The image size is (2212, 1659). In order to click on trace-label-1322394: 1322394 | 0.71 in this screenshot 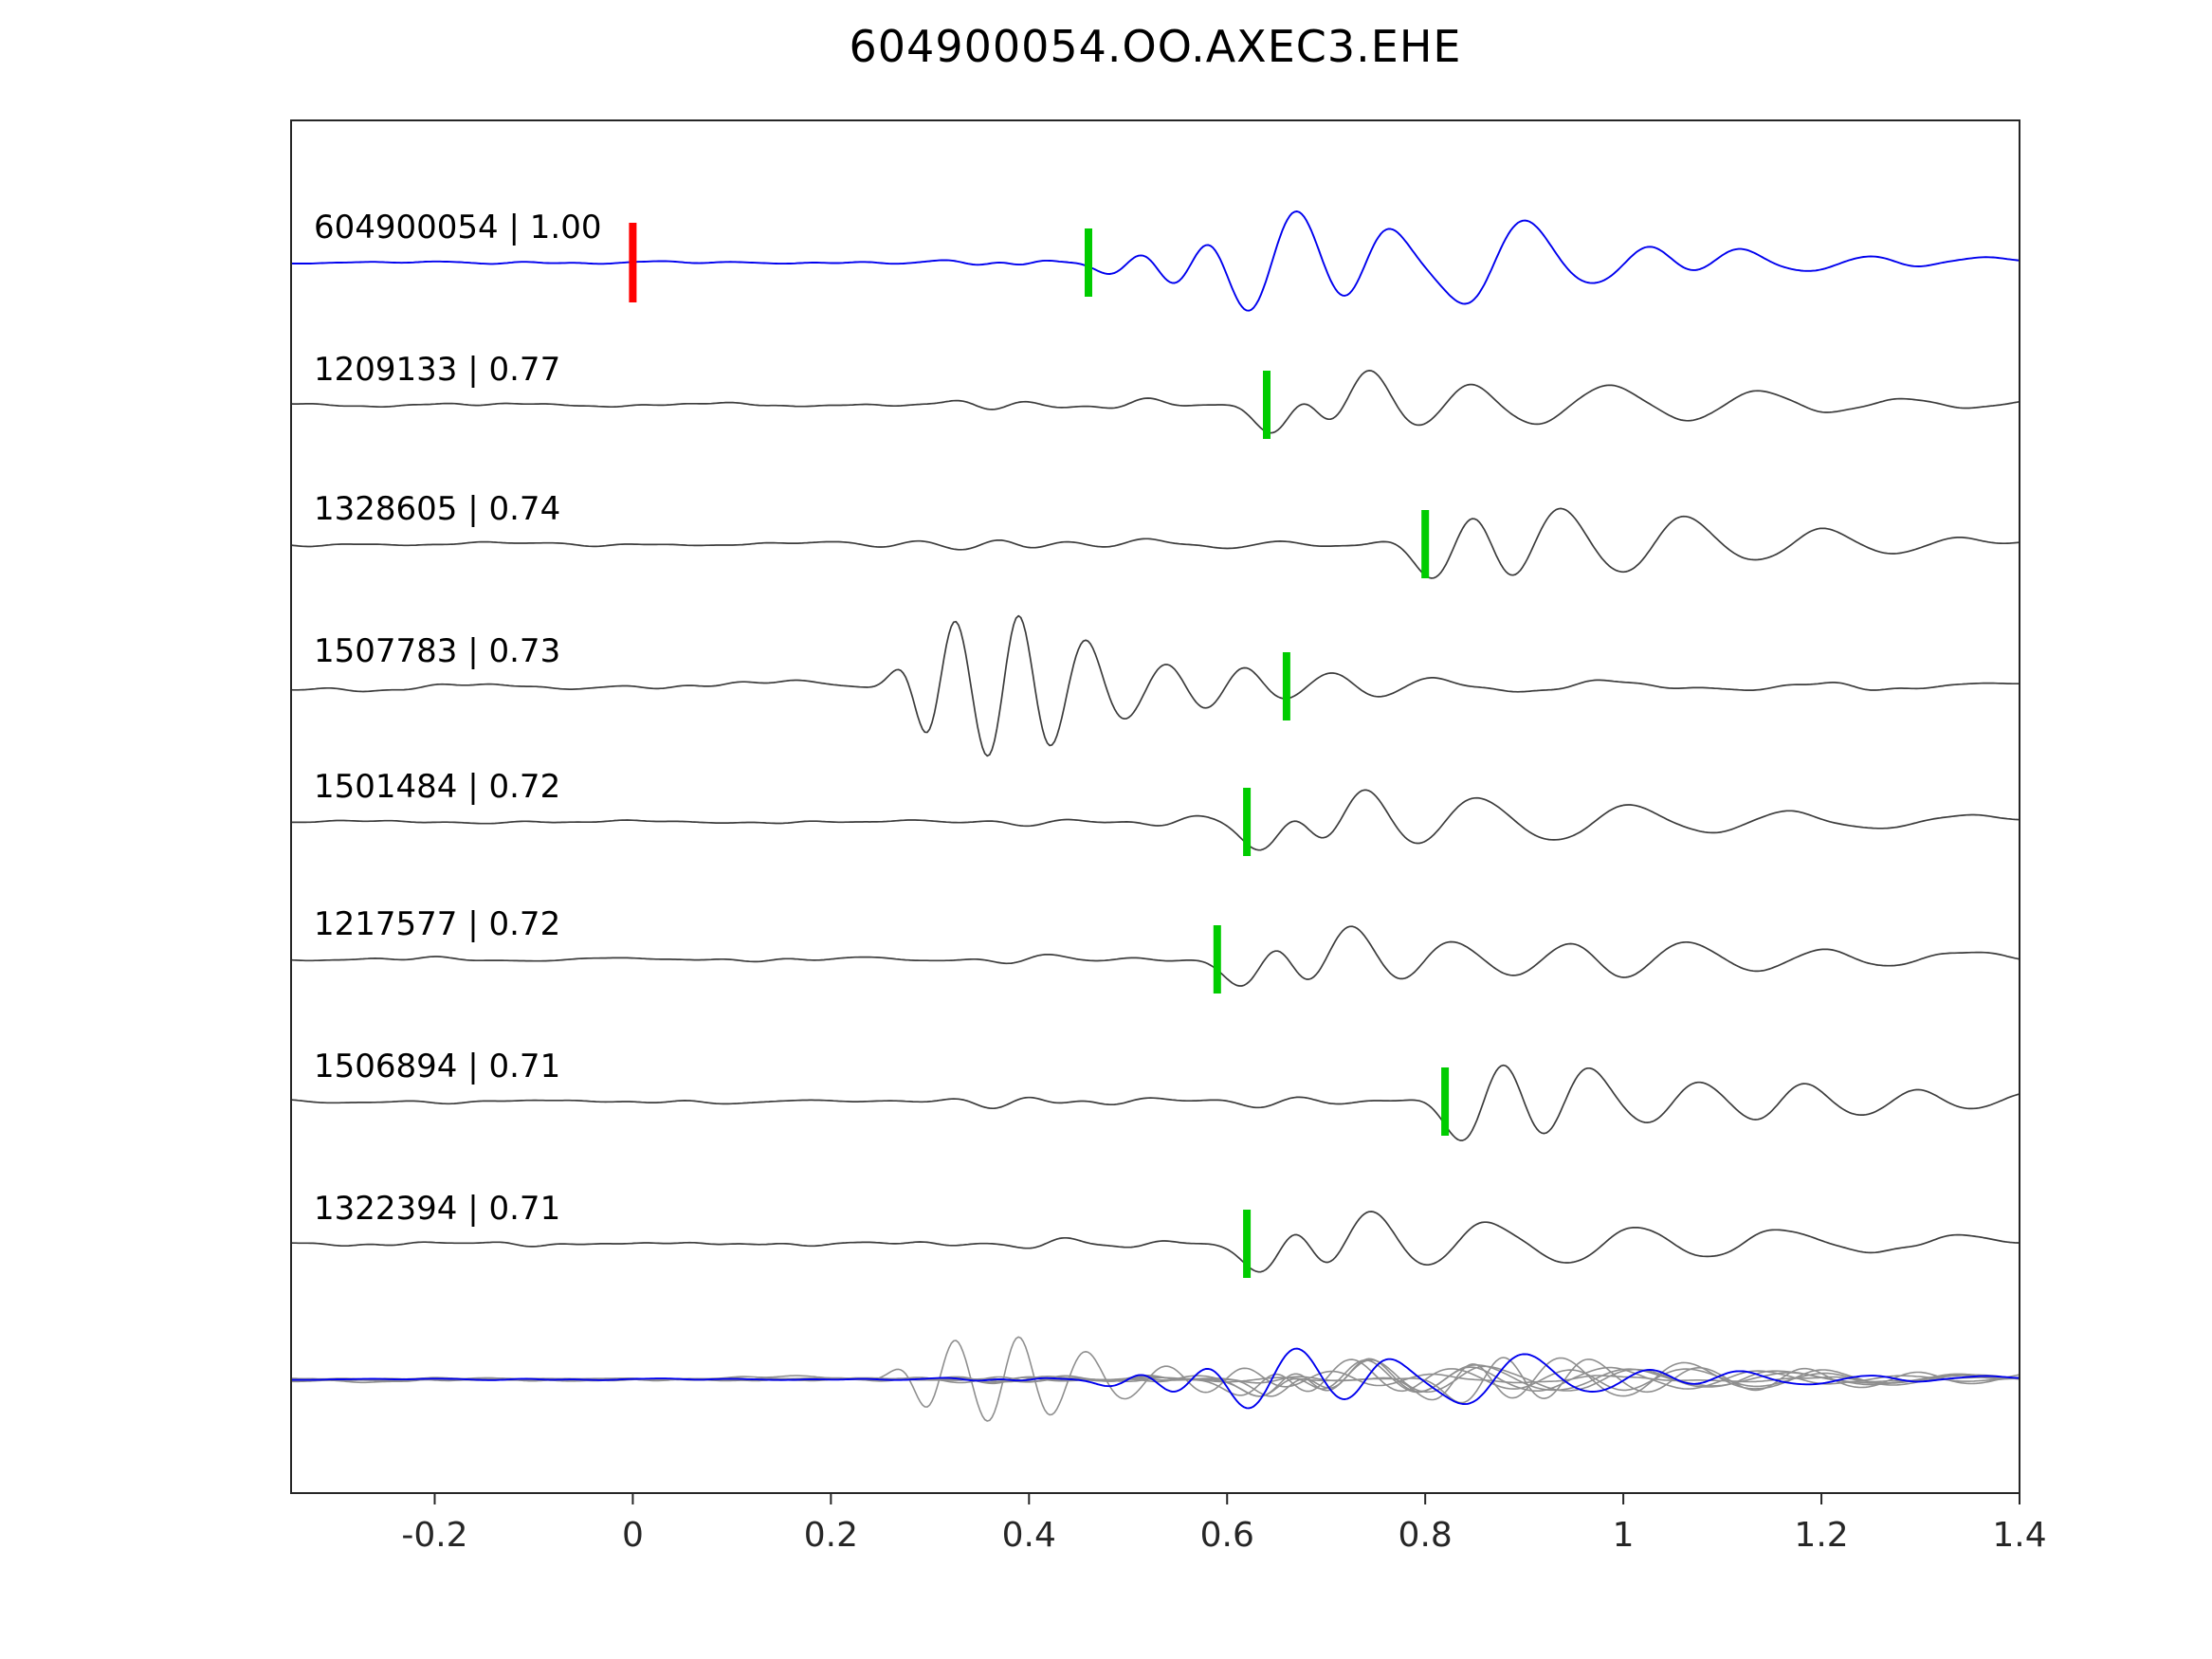, I will do `click(437, 1209)`.